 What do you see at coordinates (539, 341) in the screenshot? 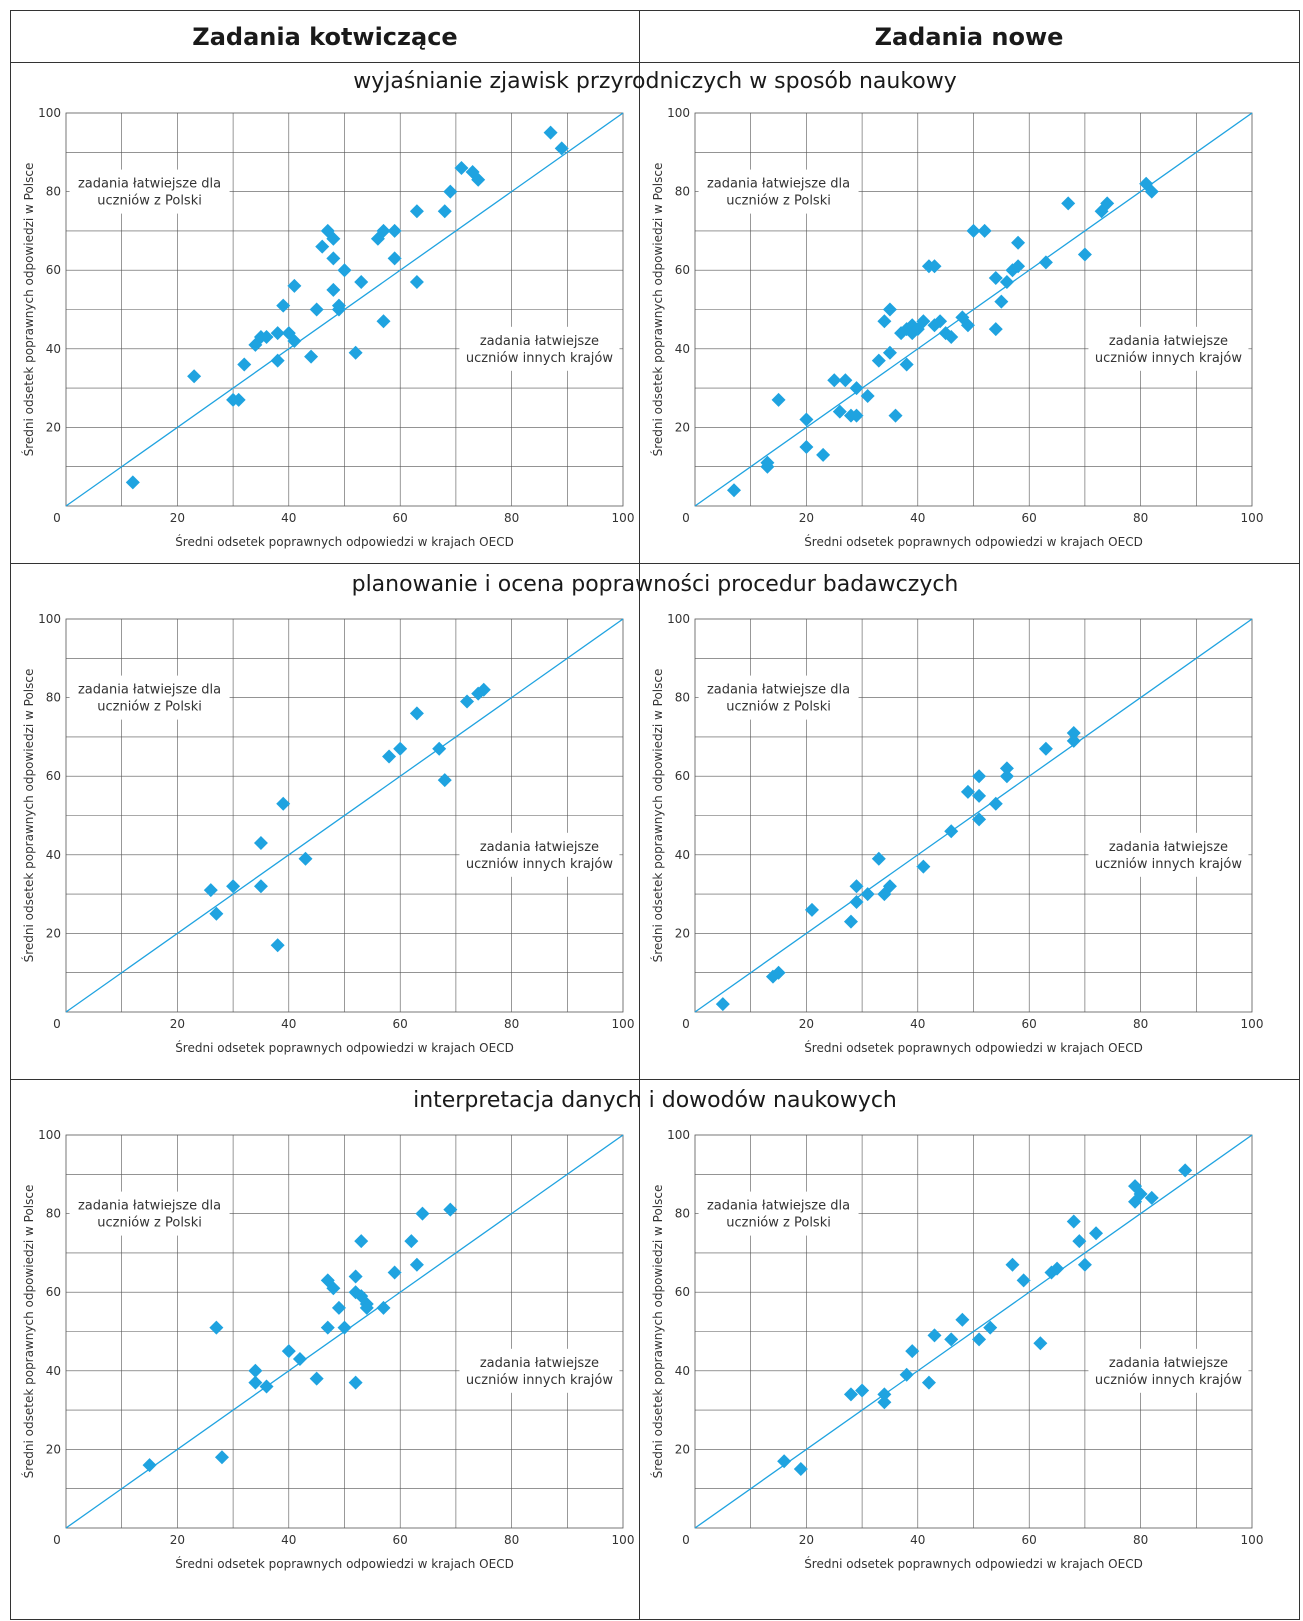
I see `annotation-easier-other-text: zadania łatwiejsze` at bounding box center [539, 341].